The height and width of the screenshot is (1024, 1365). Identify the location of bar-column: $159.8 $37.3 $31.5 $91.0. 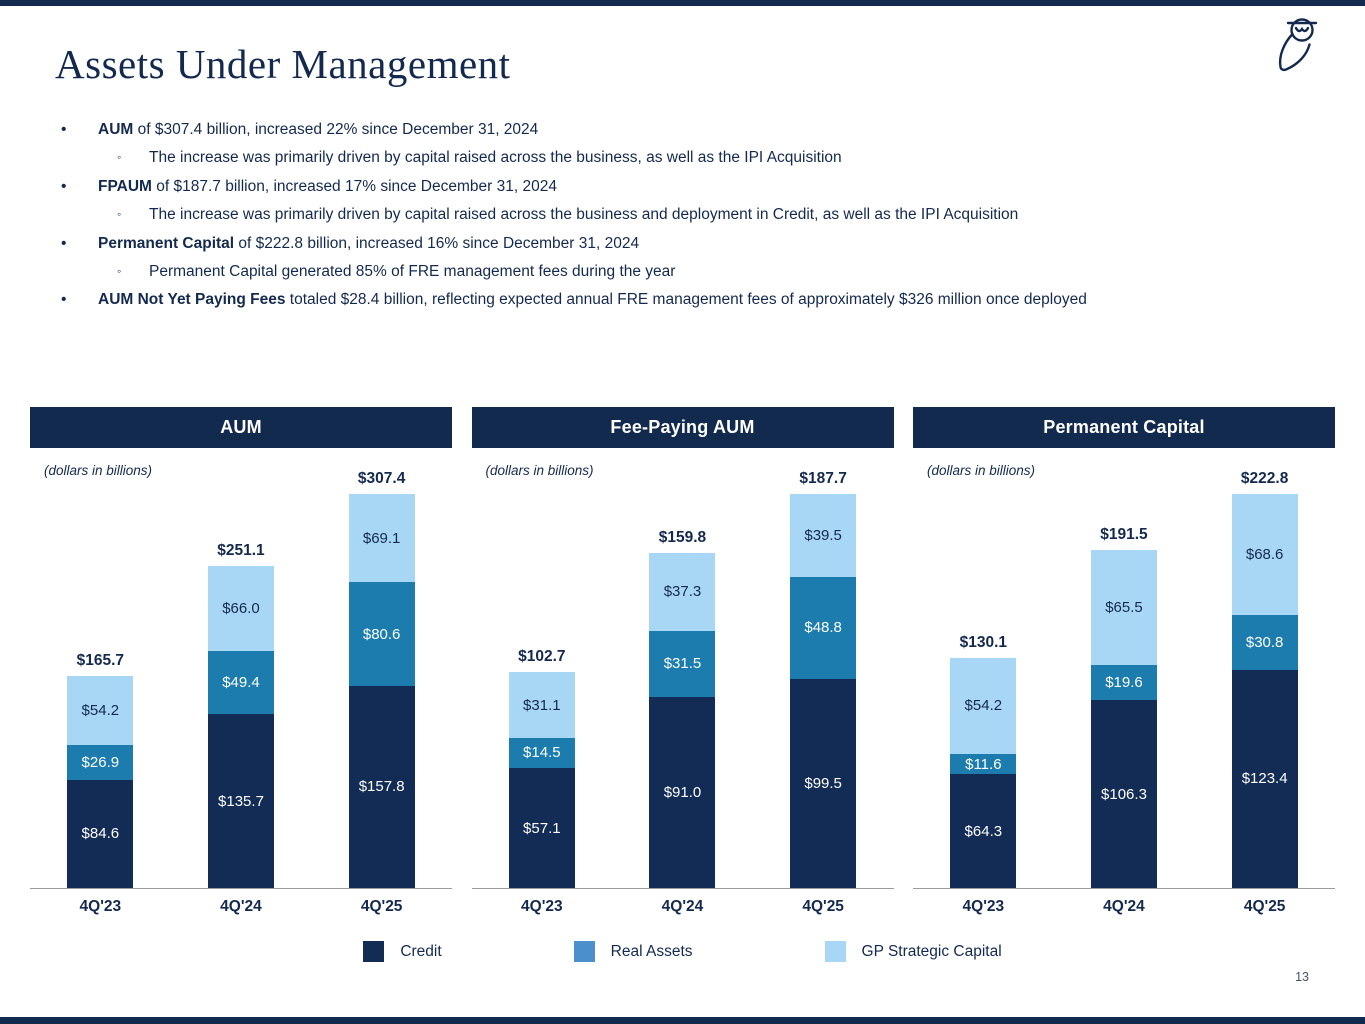
(682, 708).